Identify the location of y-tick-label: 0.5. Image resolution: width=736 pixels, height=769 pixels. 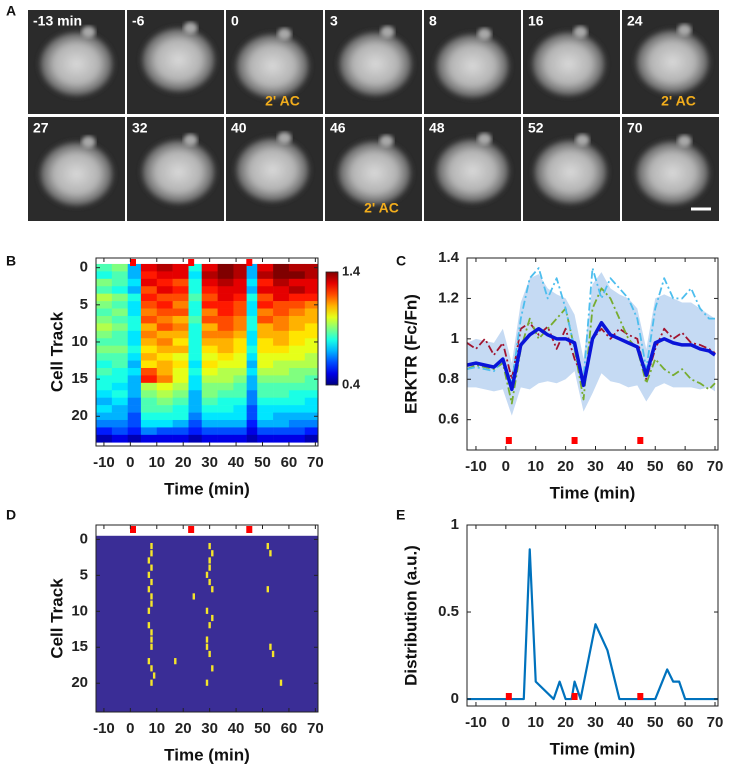
(448, 611).